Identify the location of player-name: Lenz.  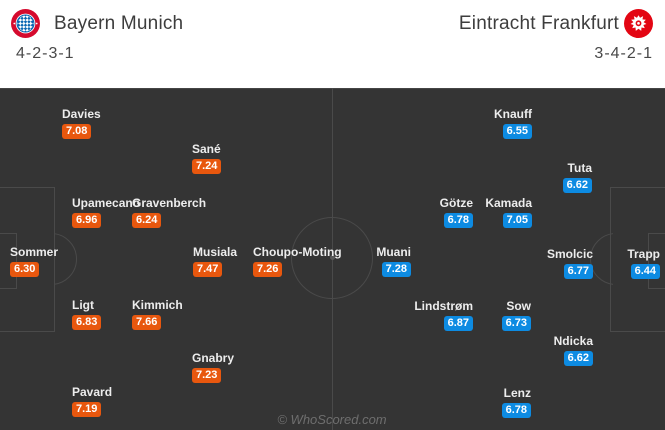
(517, 393).